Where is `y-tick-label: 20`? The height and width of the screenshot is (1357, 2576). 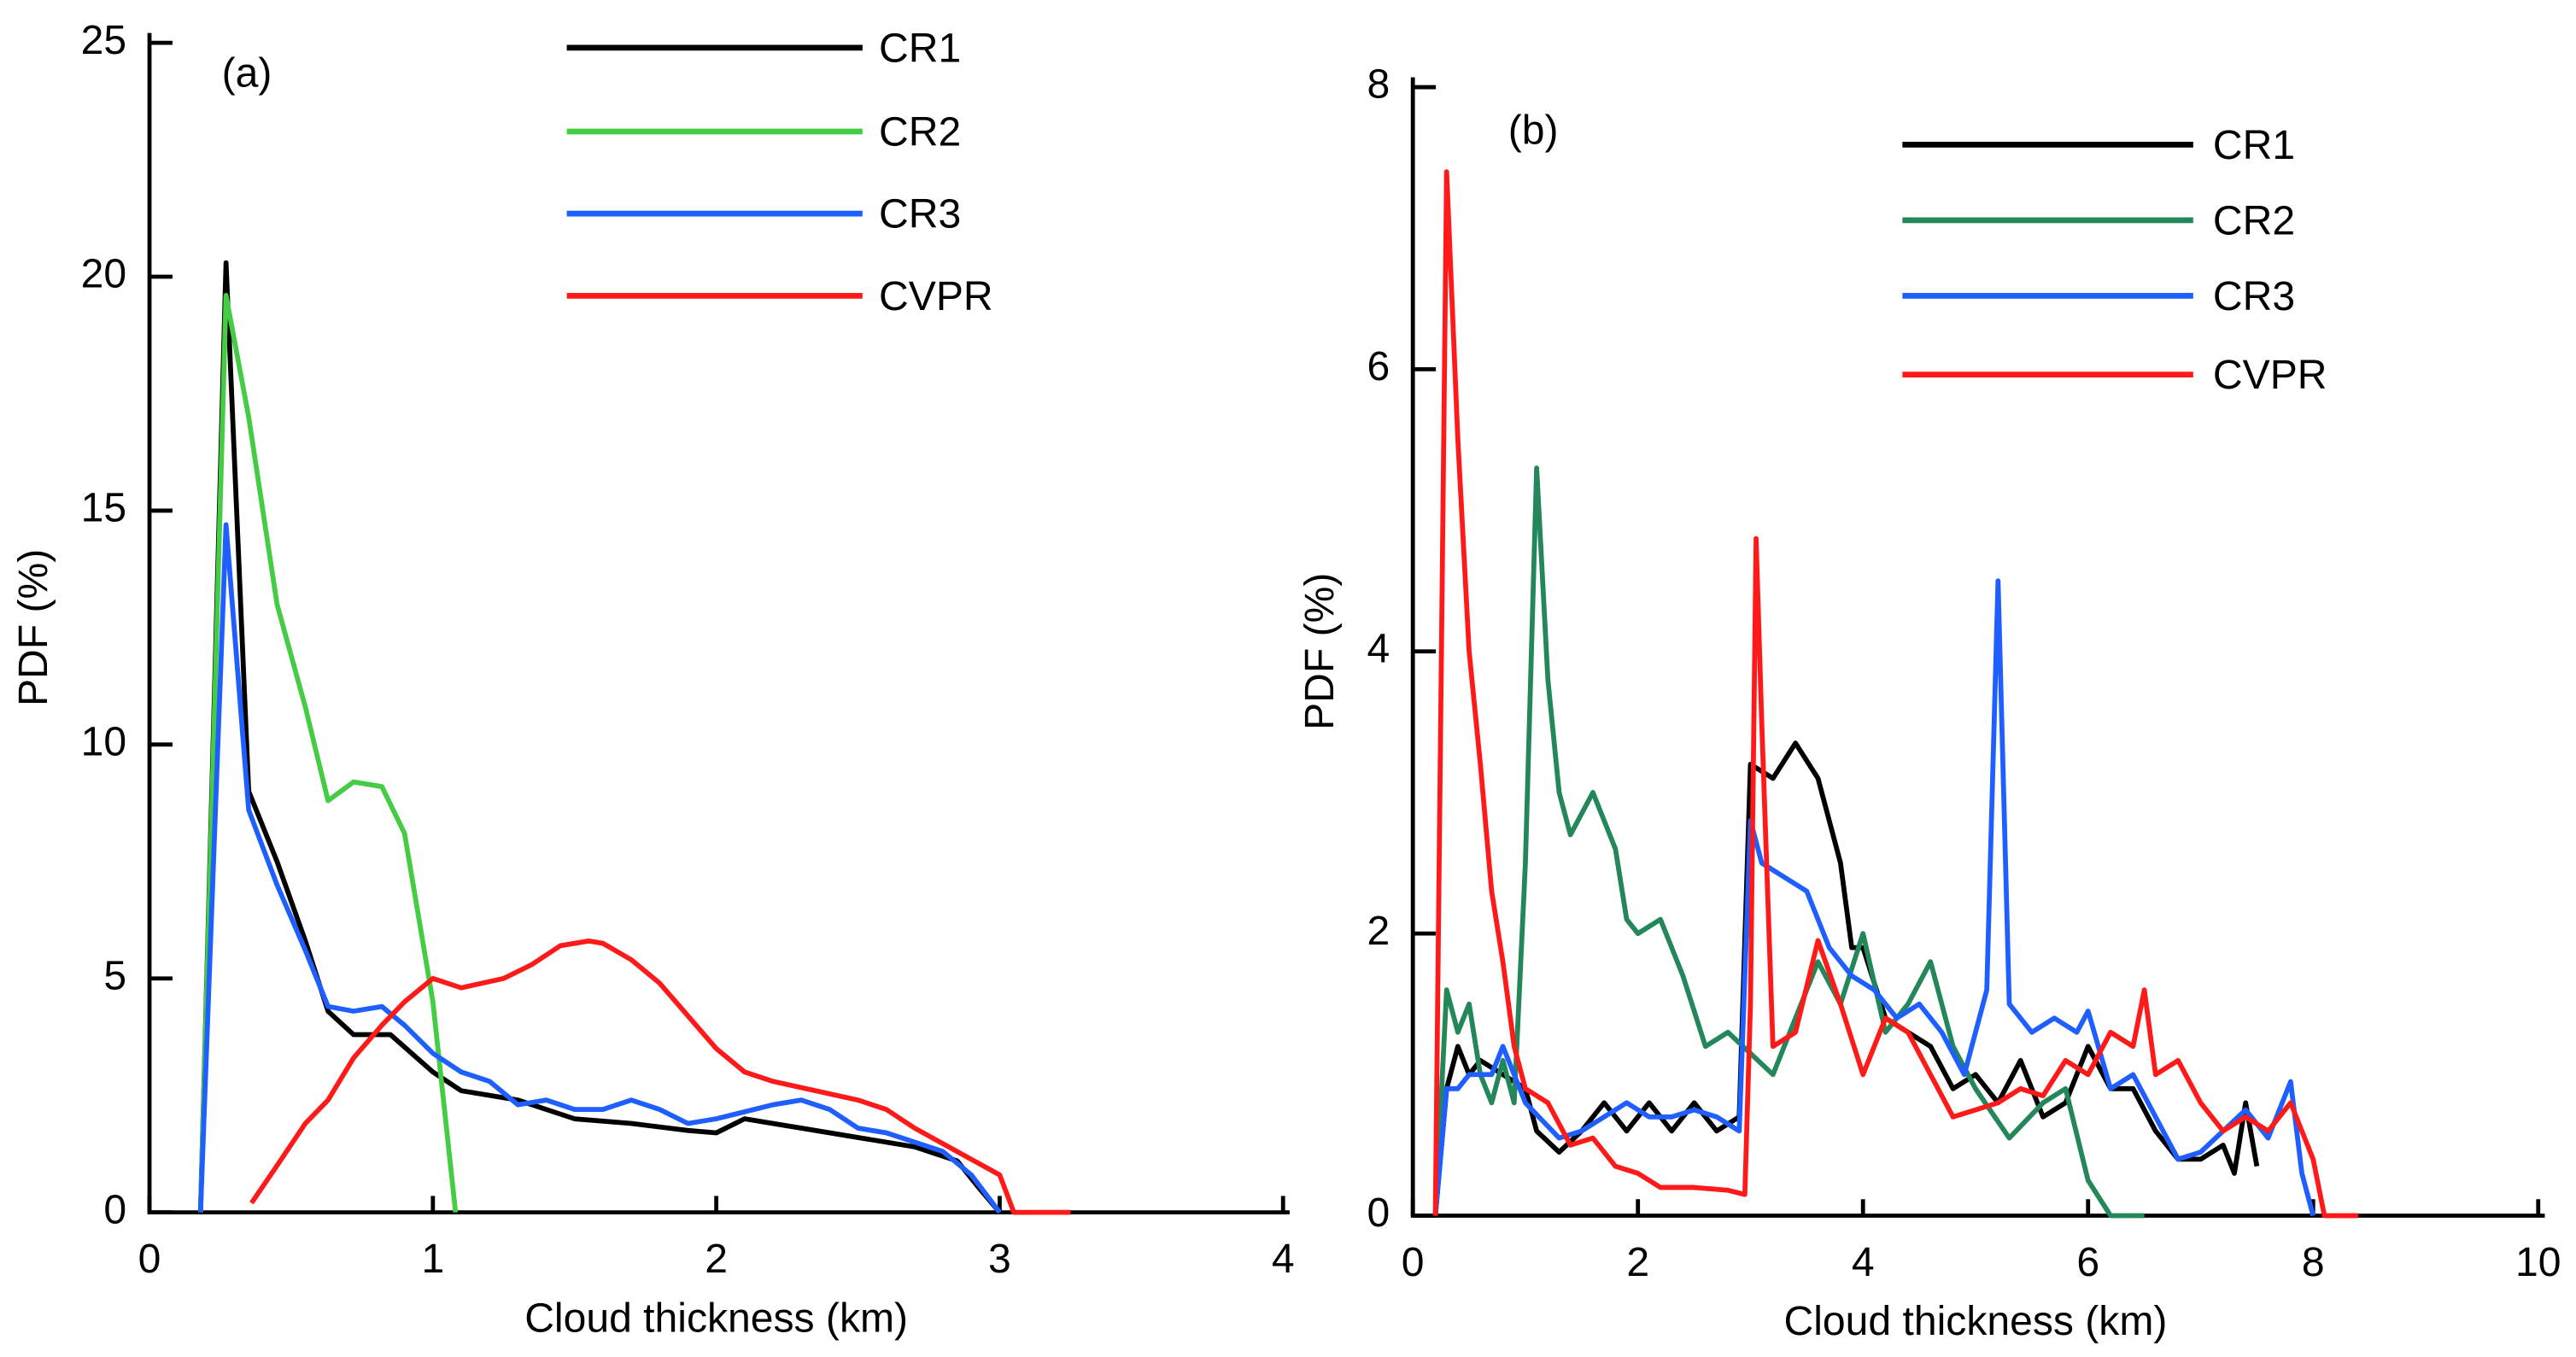
y-tick-label: 20 is located at coordinates (103, 274).